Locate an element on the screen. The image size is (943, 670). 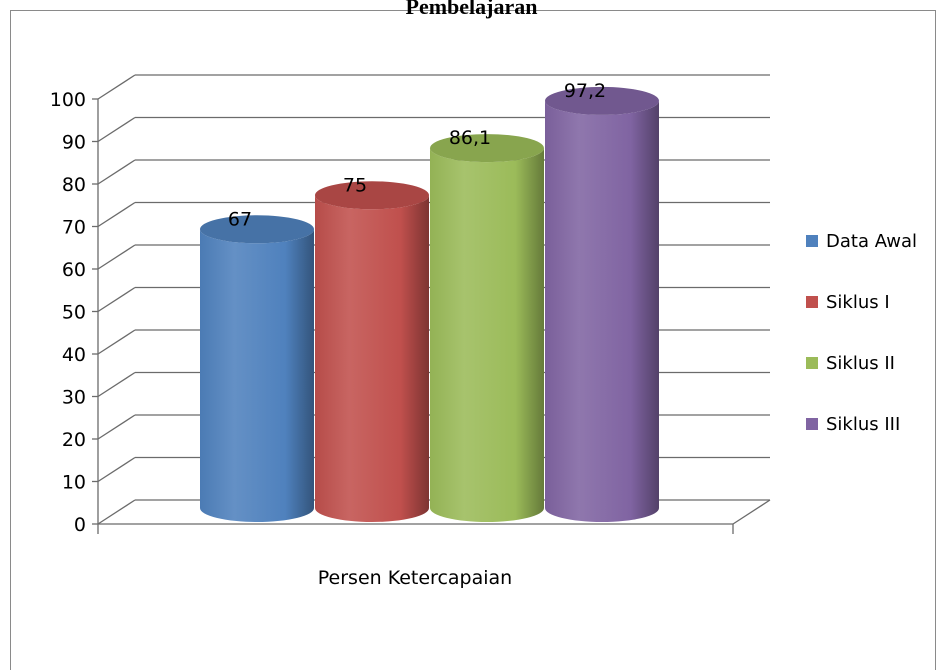
y-tick-label: 100 is located at coordinates (68, 100).